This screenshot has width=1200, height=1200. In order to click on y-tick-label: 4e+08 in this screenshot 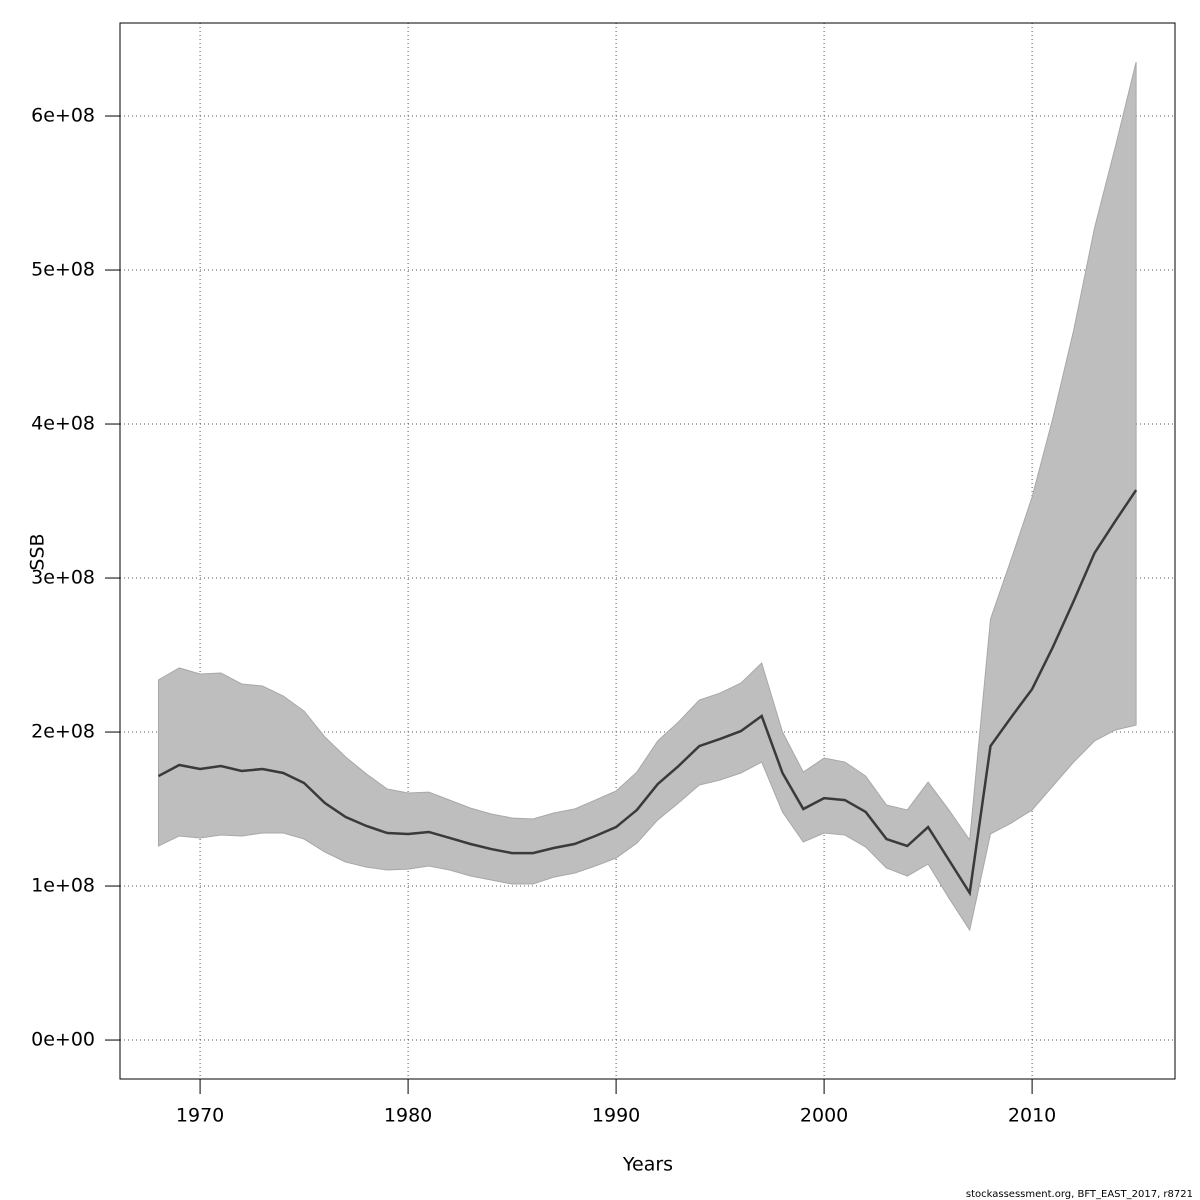, I will do `click(63, 424)`.